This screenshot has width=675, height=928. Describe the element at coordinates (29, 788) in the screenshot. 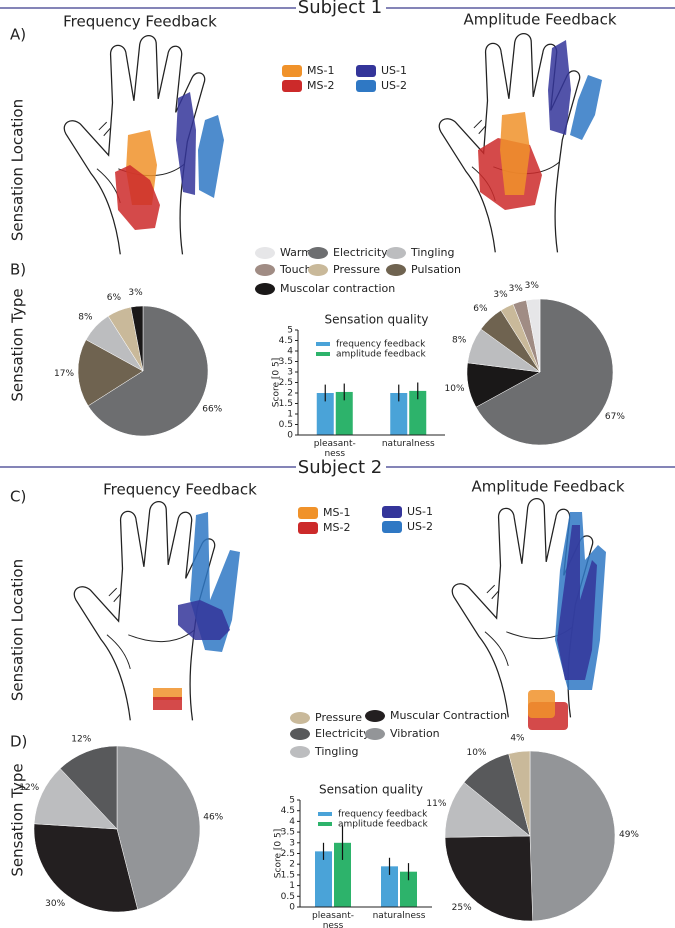

I see `pie-label: 12%` at that location.